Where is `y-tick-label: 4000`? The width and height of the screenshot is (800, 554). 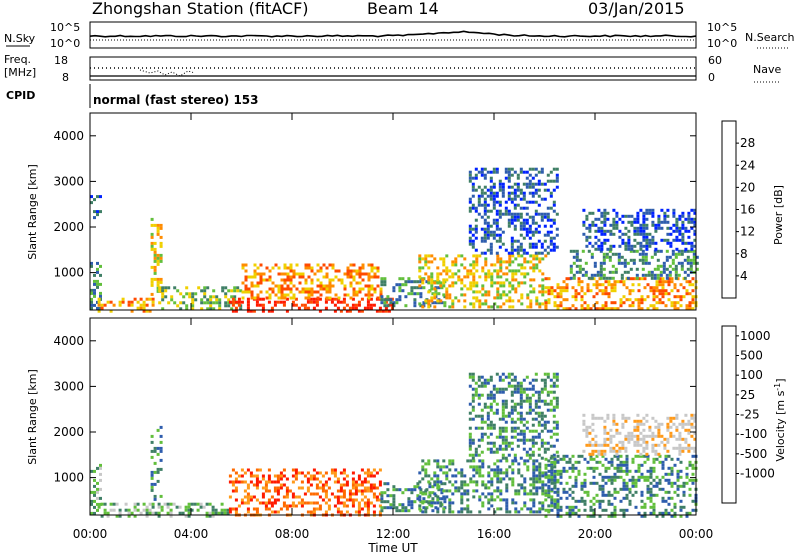 y-tick-label: 4000 is located at coordinates (68, 136).